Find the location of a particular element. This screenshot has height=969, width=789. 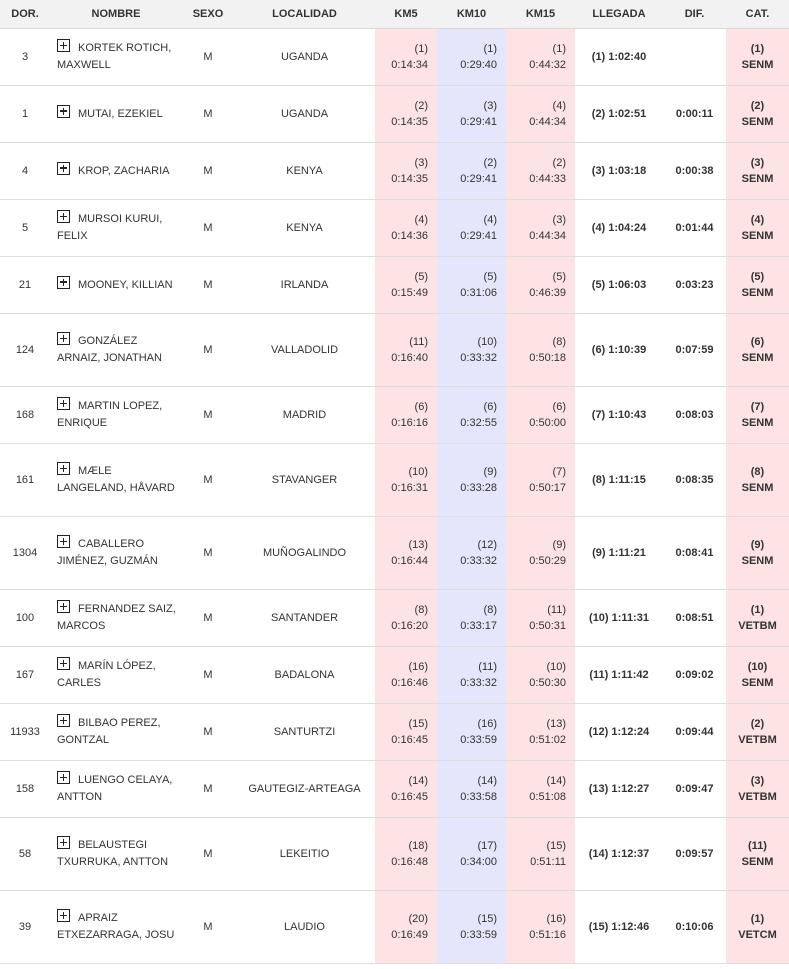

cat-position: (4) is located at coordinates (757, 219).